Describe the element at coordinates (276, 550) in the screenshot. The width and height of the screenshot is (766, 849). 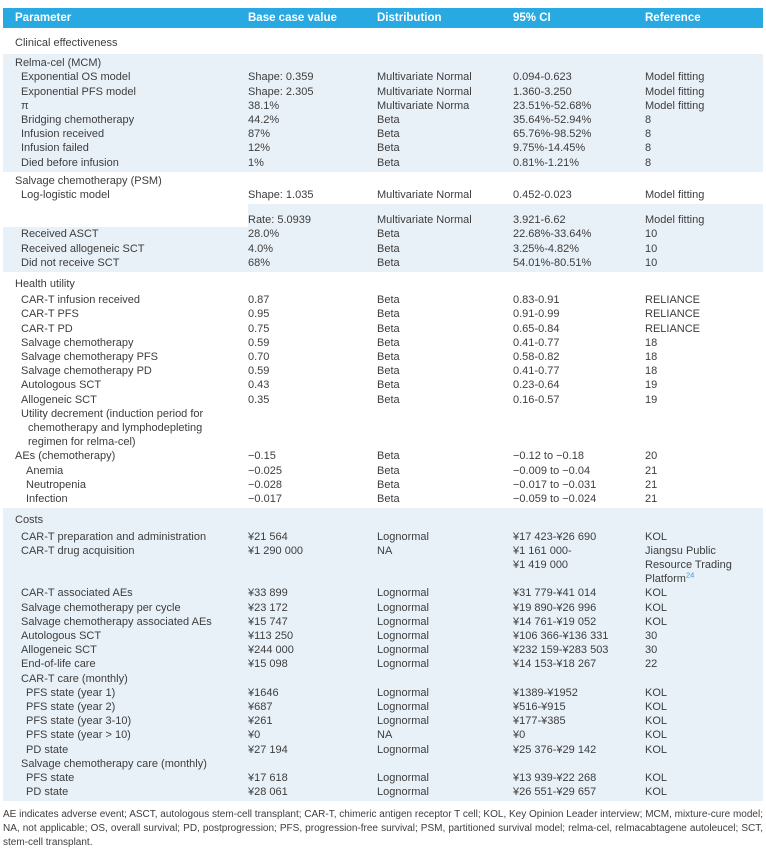
I see `value-cell: ¥1 290 000` at that location.